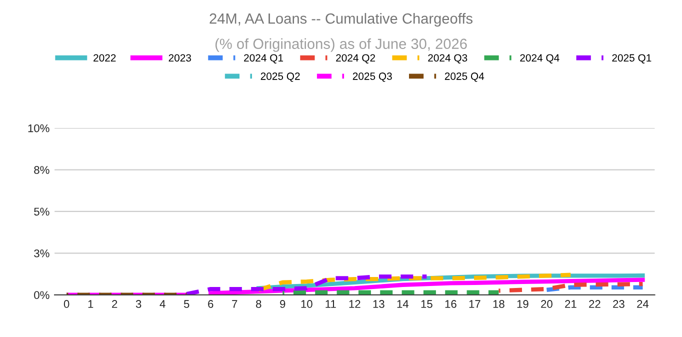 The width and height of the screenshot is (682, 337). I want to click on y-tick-label: 8%, so click(42, 170).